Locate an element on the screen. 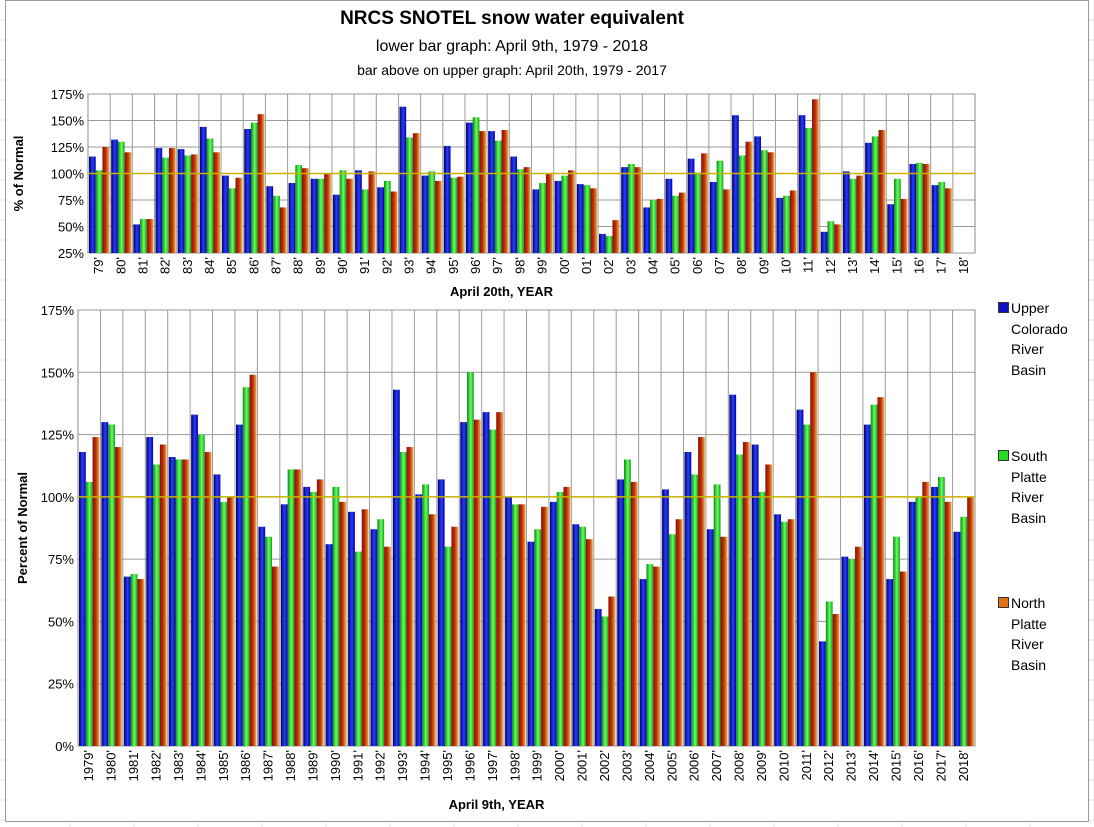 This screenshot has height=827, width=1094. x-tick-label: 1987' is located at coordinates (268, 765).